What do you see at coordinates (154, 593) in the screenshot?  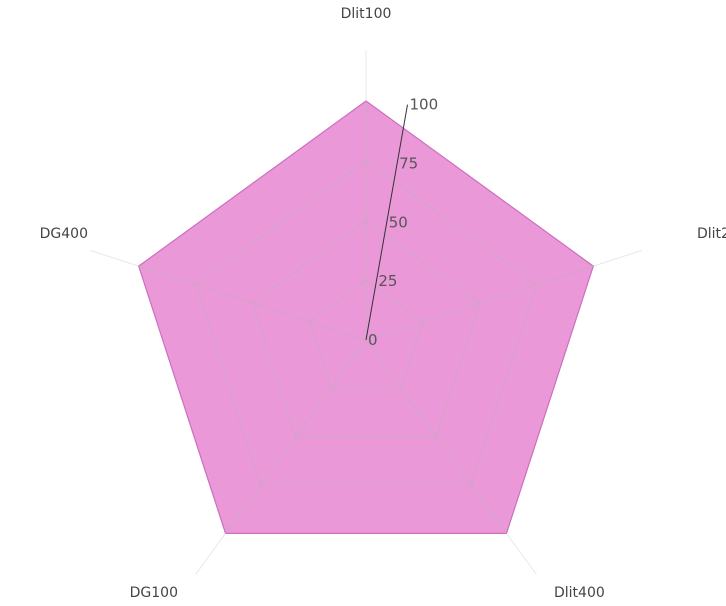 I see `category-label-dg100: DG100` at bounding box center [154, 593].